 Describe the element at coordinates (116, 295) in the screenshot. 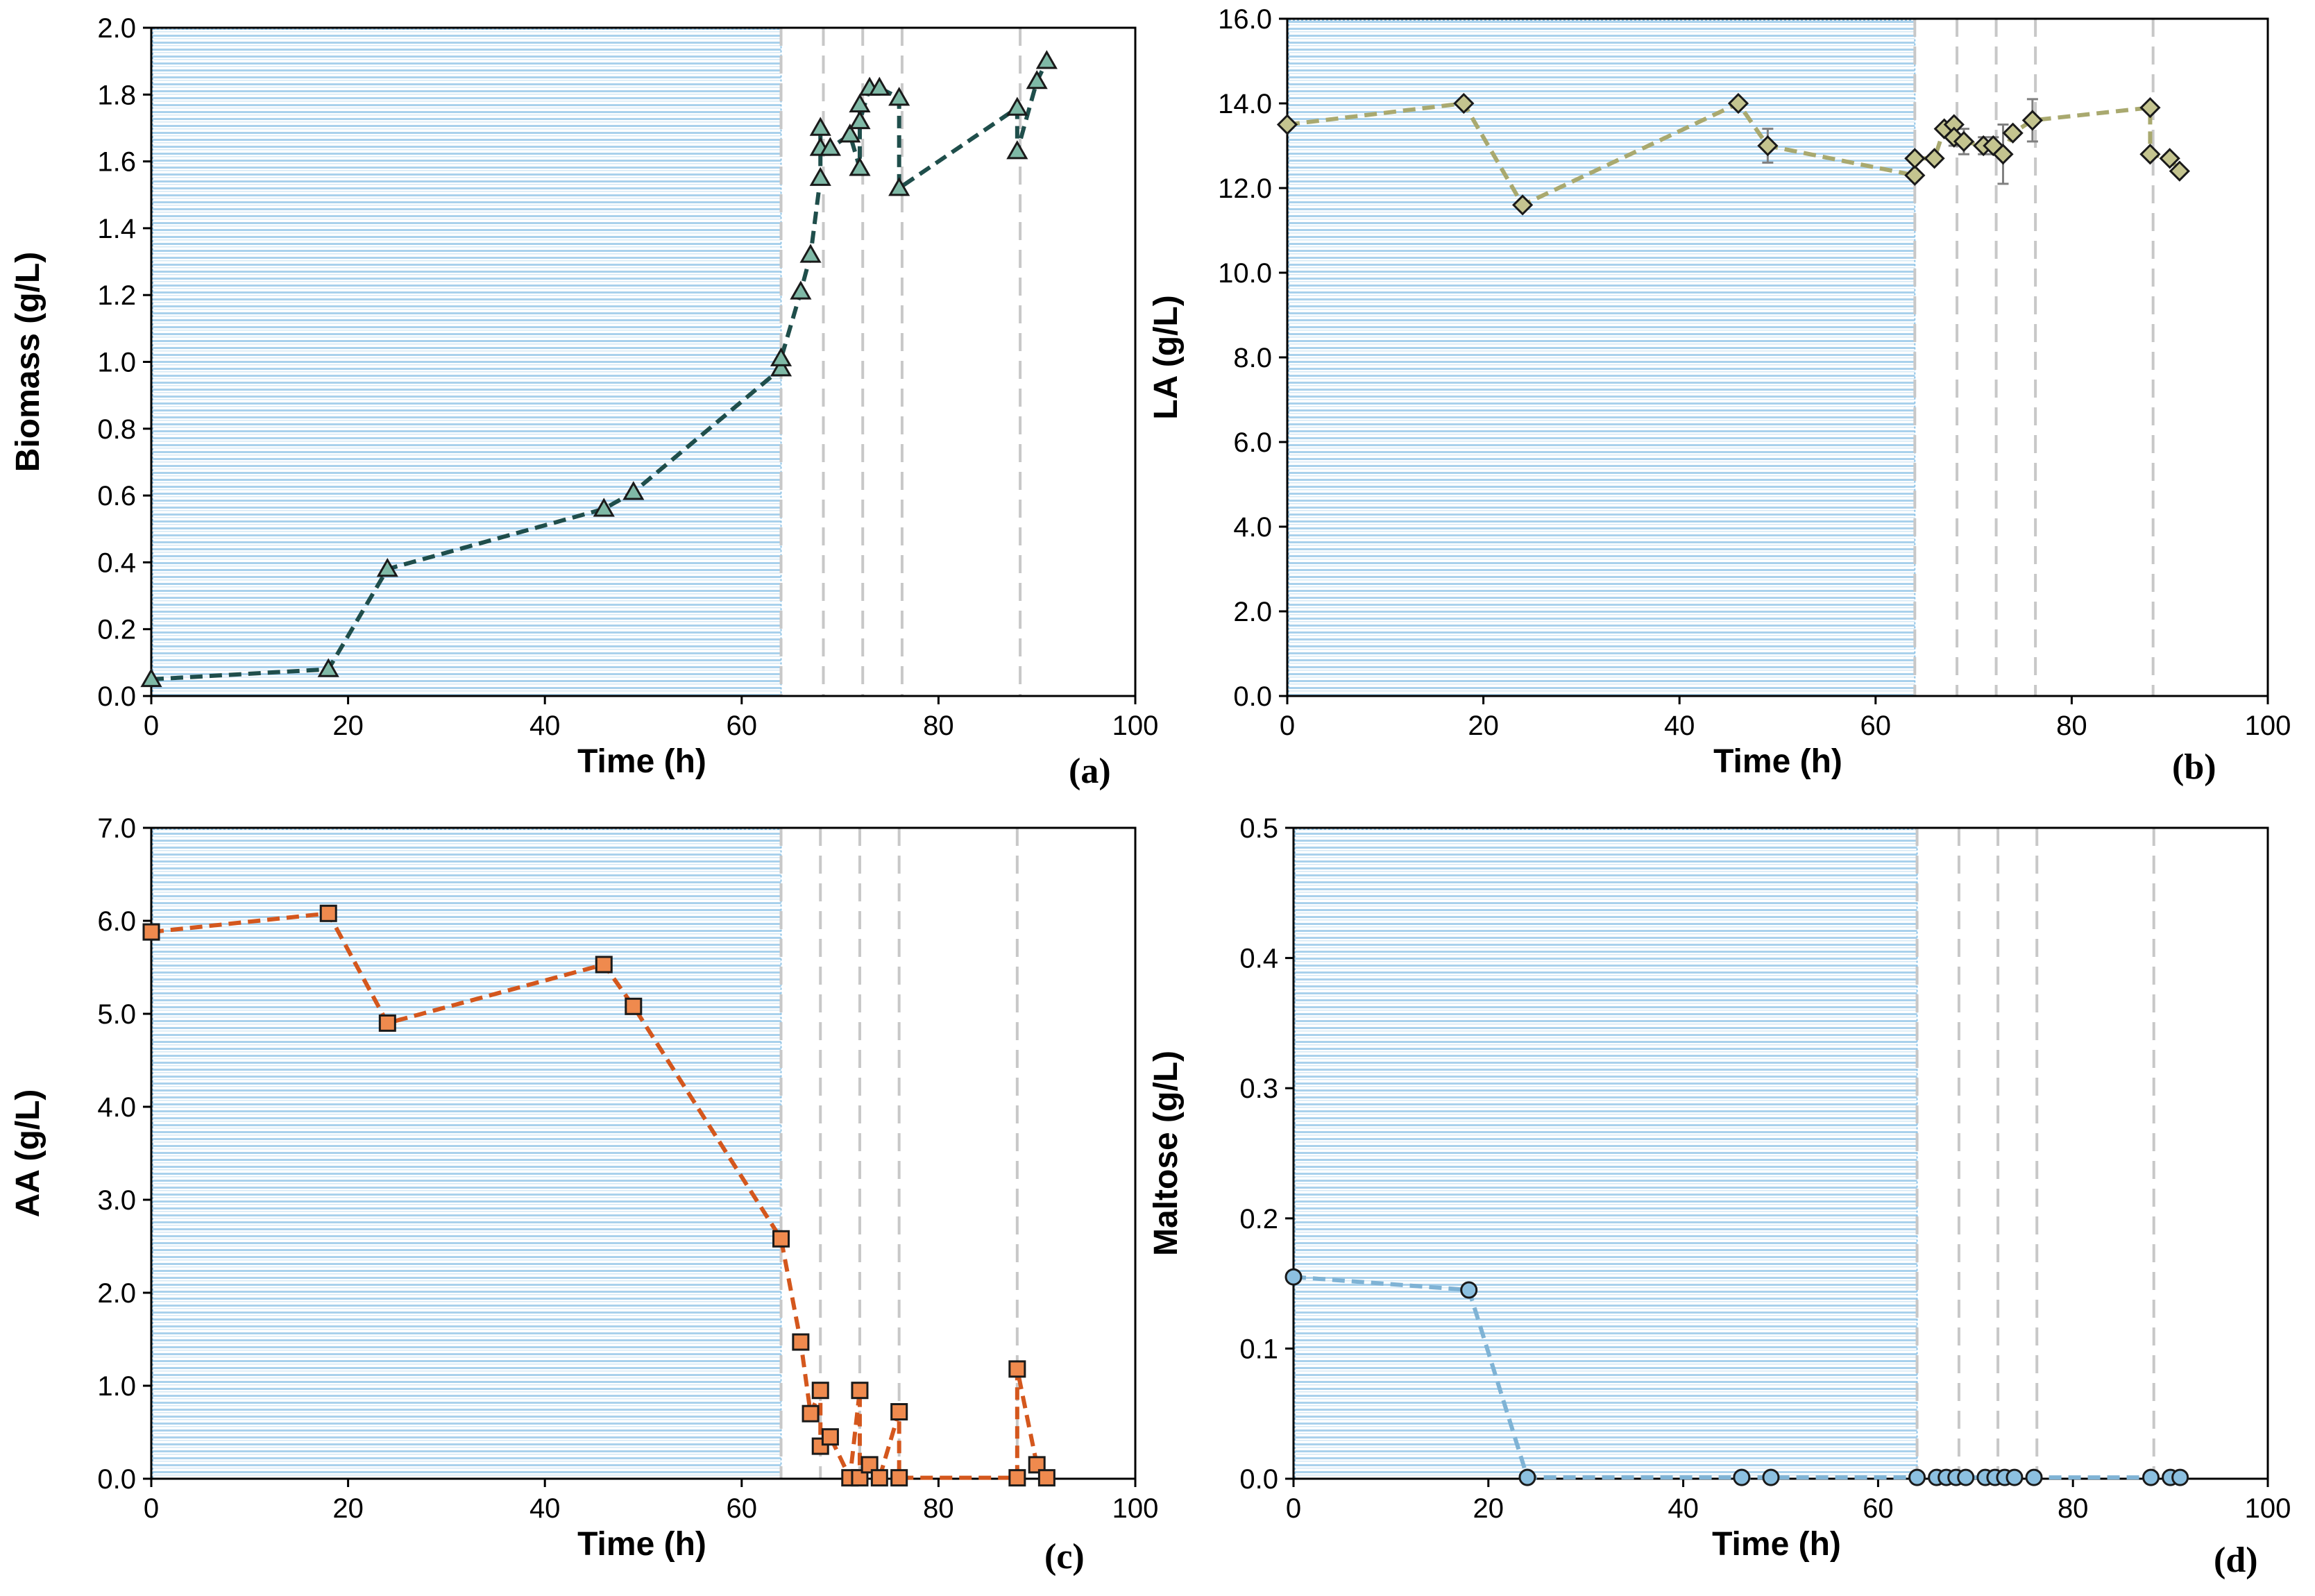

I see `y-tick-label: 1.2` at that location.